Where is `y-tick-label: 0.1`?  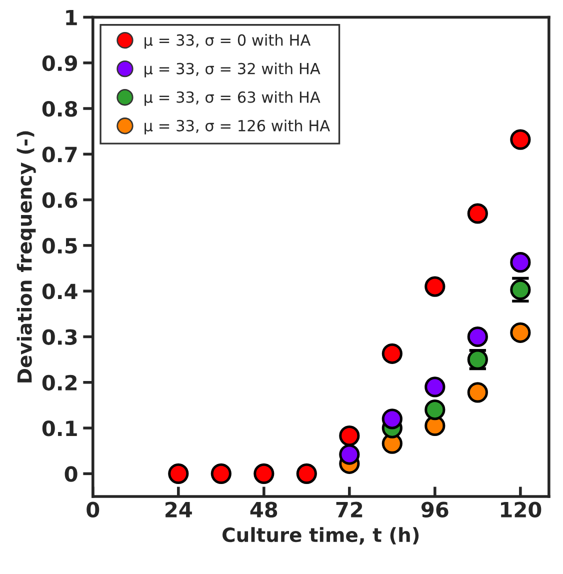
y-tick-label: 0.1 is located at coordinates (59, 428).